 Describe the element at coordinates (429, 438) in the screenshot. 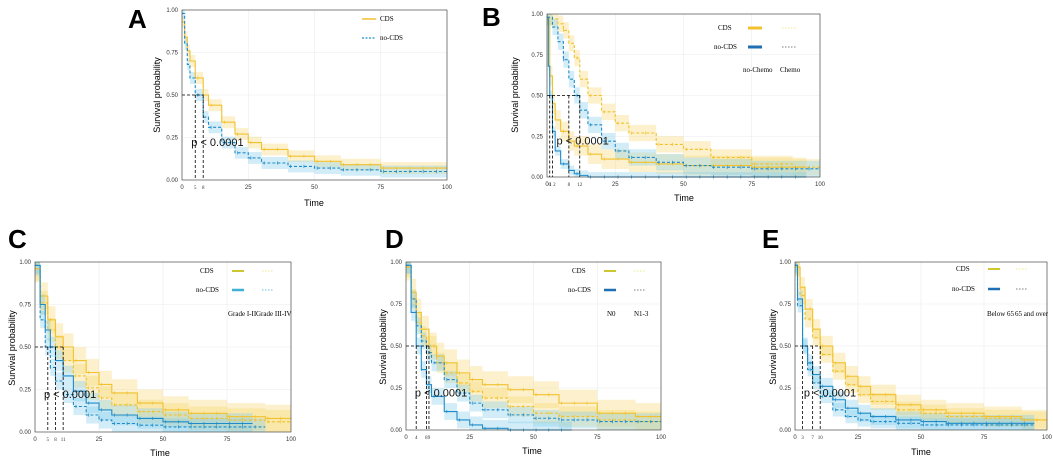

I see `median-time-label: 9` at that location.